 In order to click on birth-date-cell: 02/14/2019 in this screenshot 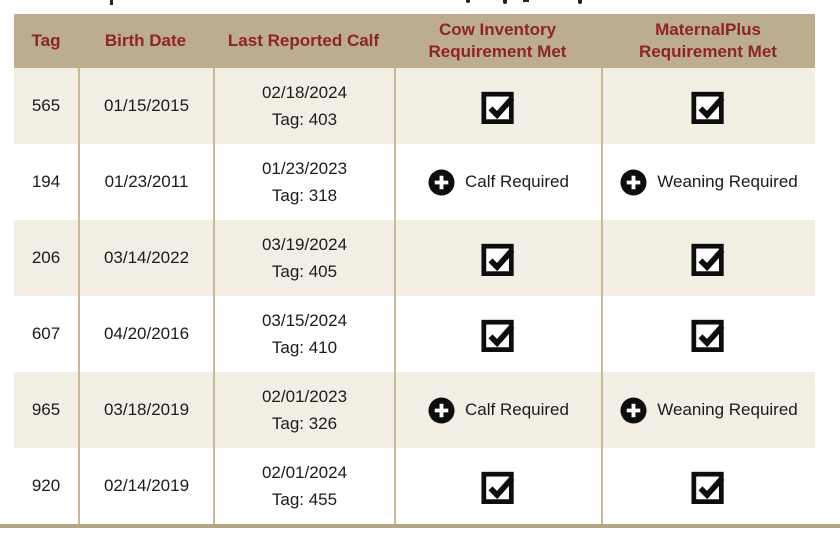, I will do `click(145, 486)`.